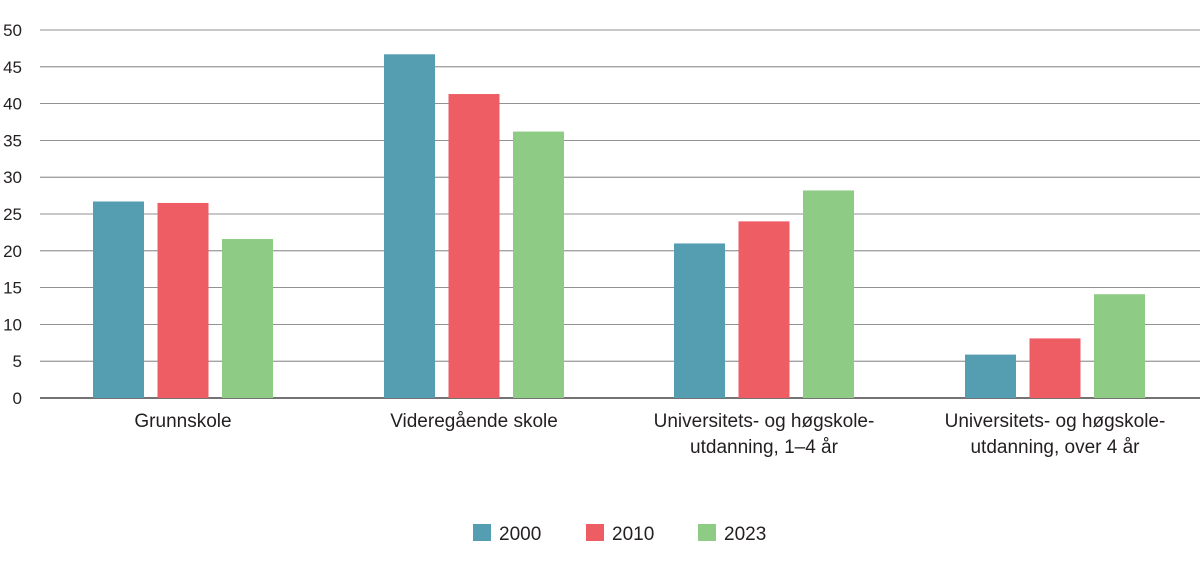 Image resolution: width=1200 pixels, height=561 pixels. I want to click on legend-item-2010: 2010, so click(620, 534).